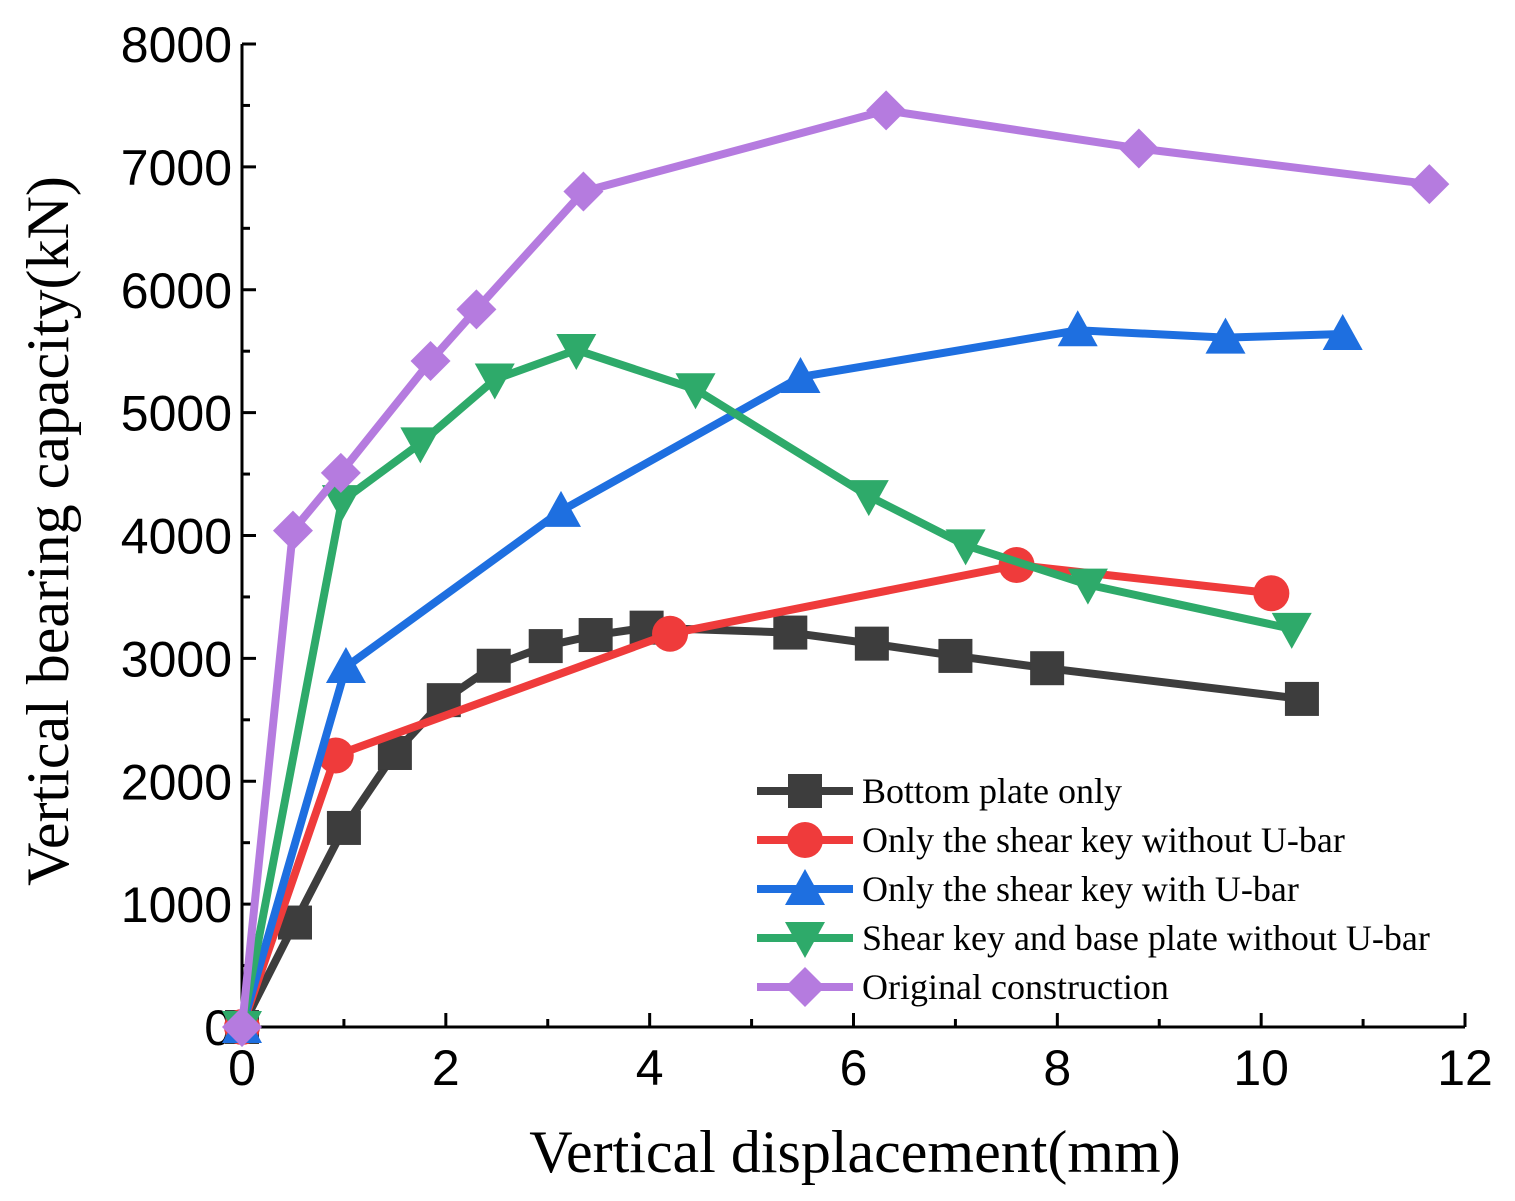  I want to click on legend-item-5: Original construction, so click(963, 987).